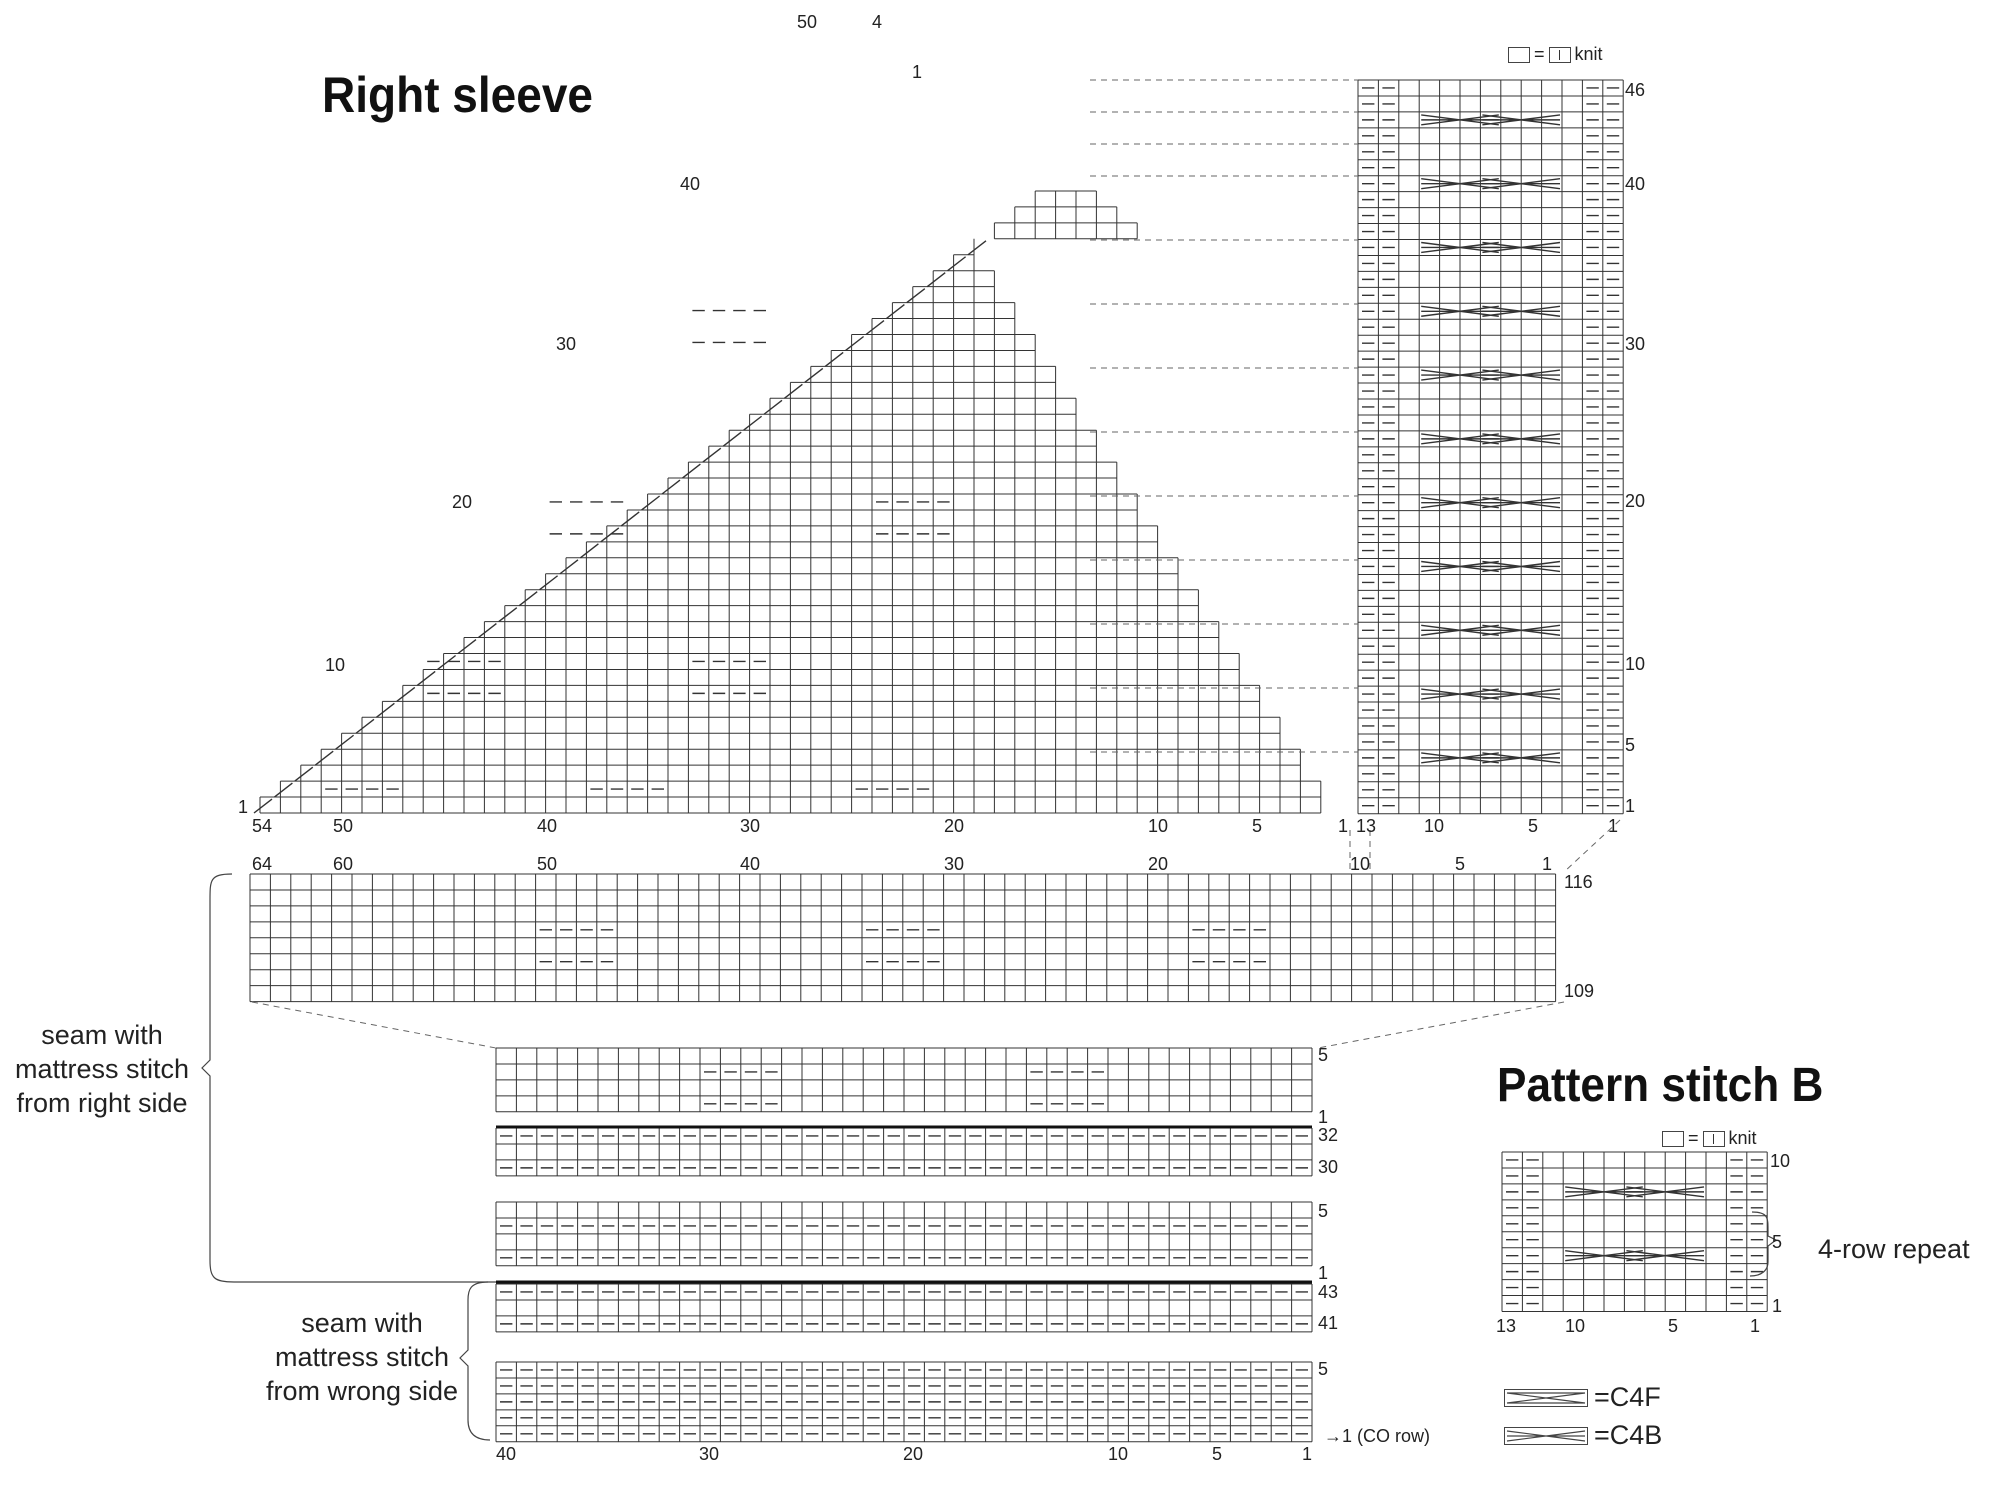  Describe the element at coordinates (1328, 1323) in the screenshot. I see `lower-row-label: 41` at that location.